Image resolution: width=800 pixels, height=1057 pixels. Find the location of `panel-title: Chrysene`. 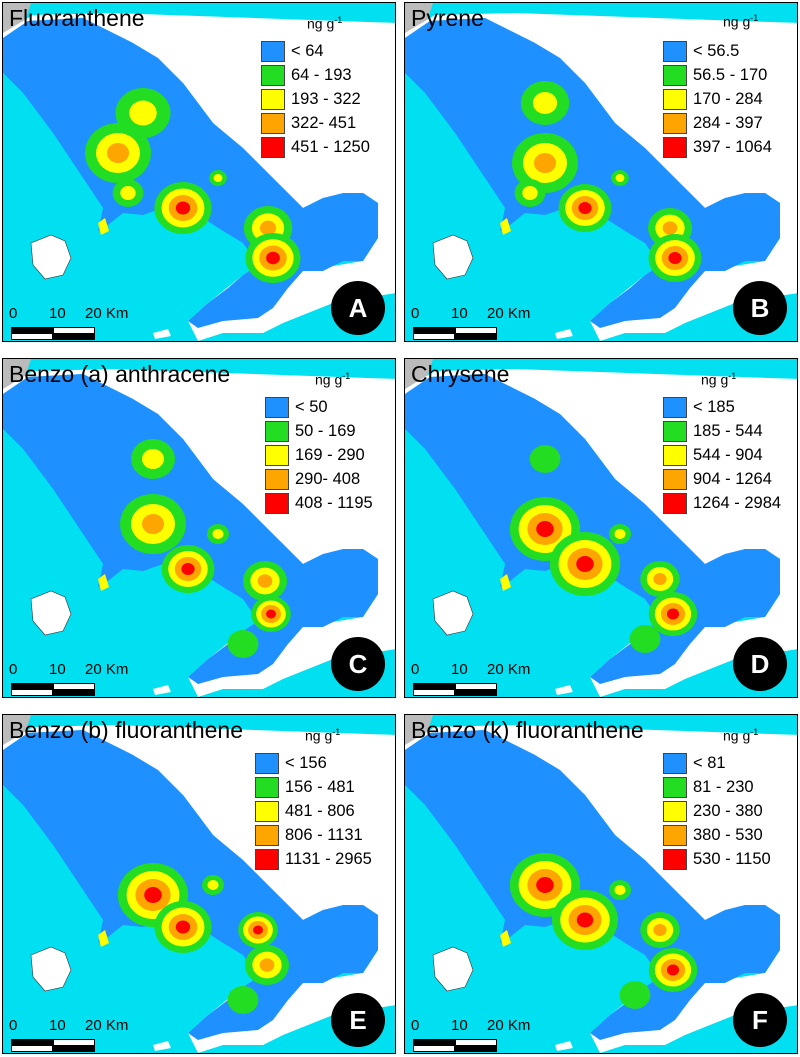

panel-title: Chrysene is located at coordinates (460, 374).